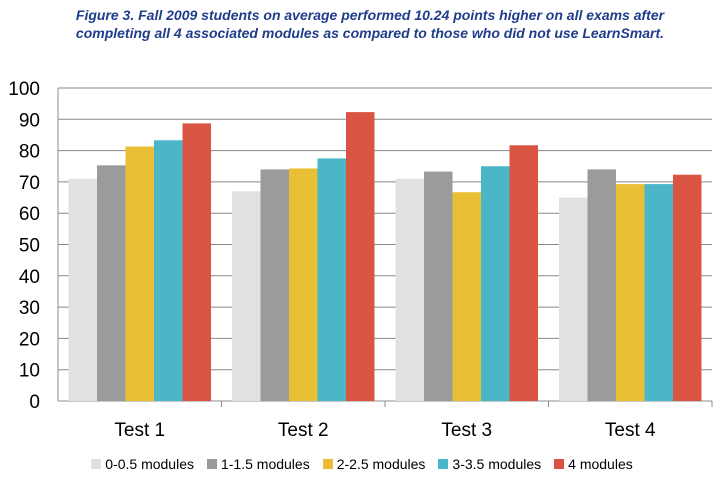  What do you see at coordinates (630, 430) in the screenshot?
I see `x-tick-label: Test 4` at bounding box center [630, 430].